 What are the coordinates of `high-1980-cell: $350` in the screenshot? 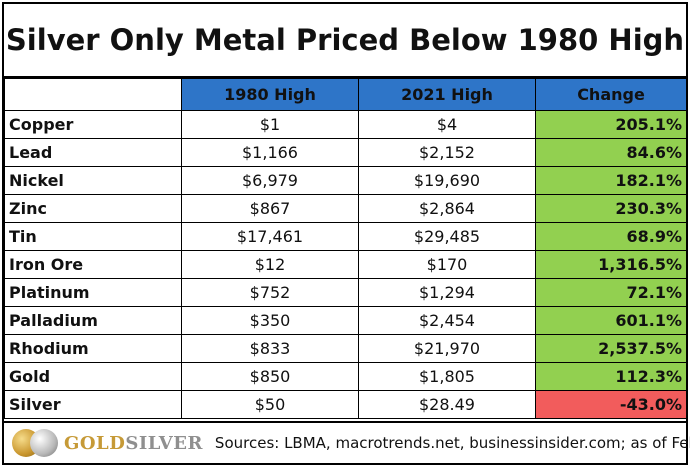 It's located at (270, 320).